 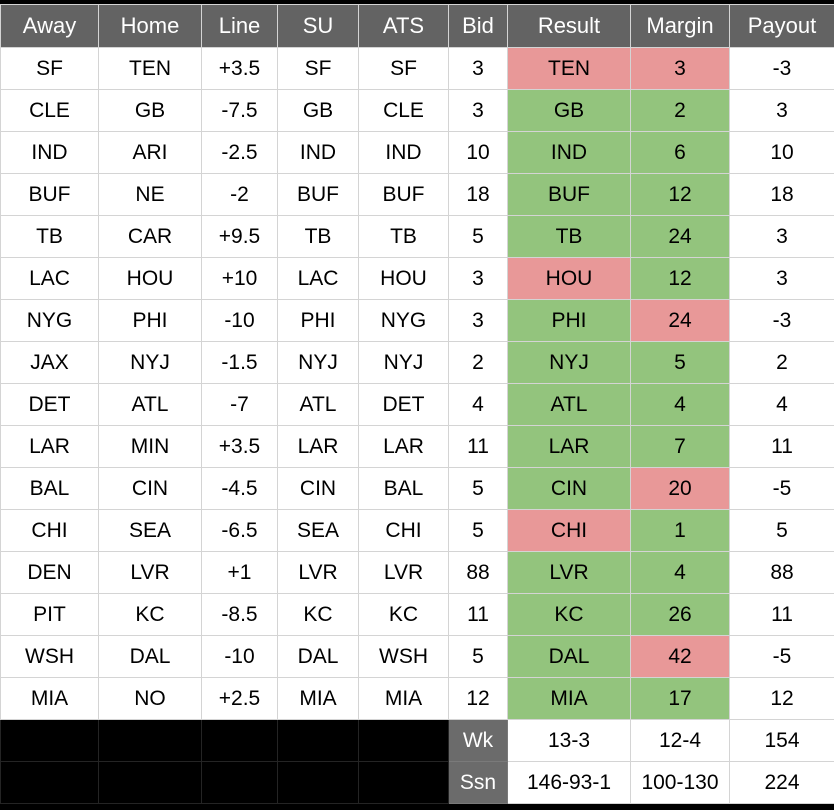 I want to click on su-pick-cell: IND, so click(x=318, y=152).